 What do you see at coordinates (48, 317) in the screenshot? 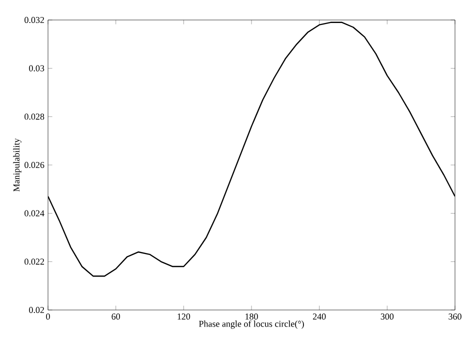
I see `x-tick-label: 0` at bounding box center [48, 317].